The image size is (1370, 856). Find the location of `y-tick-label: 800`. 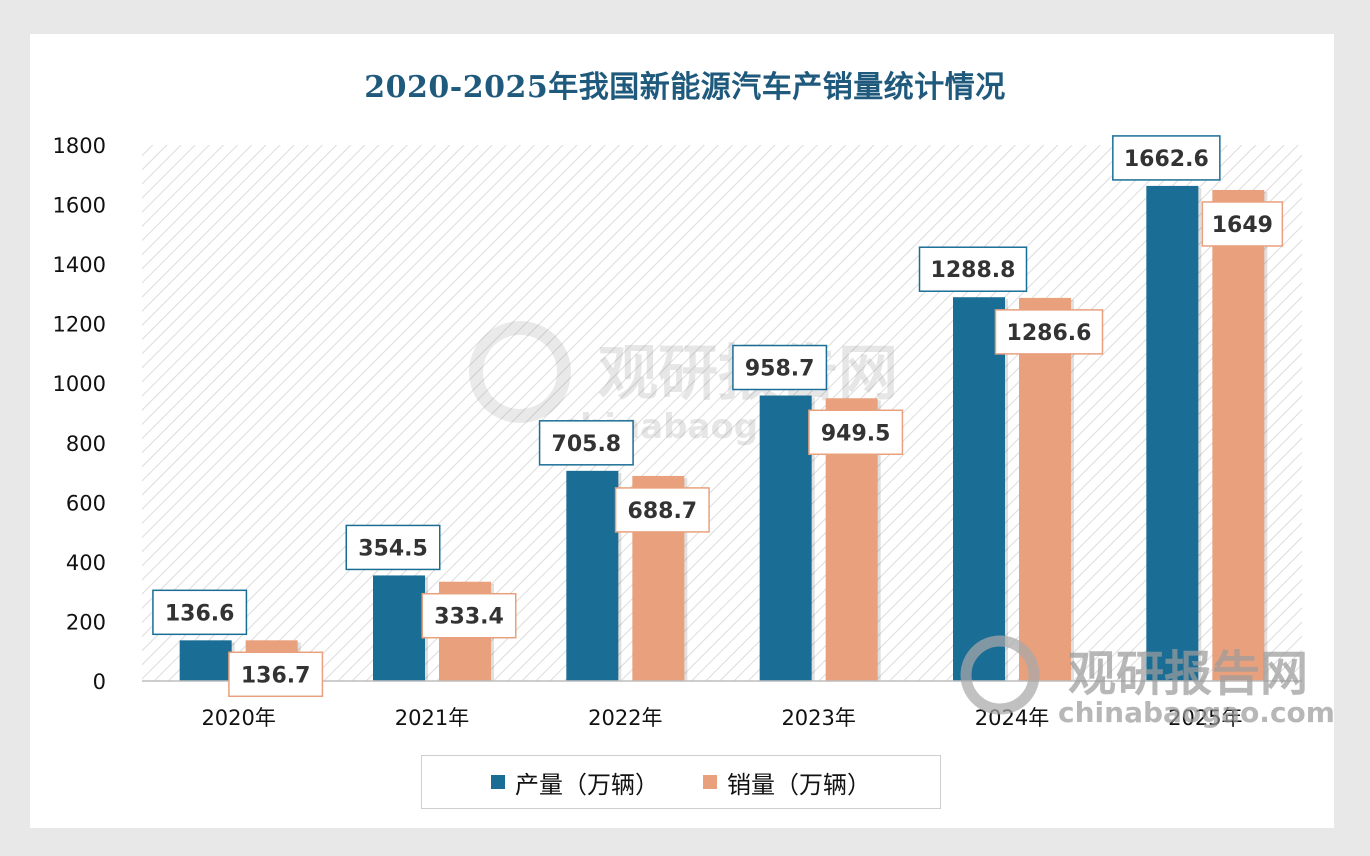

y-tick-label: 800 is located at coordinates (86, 444).